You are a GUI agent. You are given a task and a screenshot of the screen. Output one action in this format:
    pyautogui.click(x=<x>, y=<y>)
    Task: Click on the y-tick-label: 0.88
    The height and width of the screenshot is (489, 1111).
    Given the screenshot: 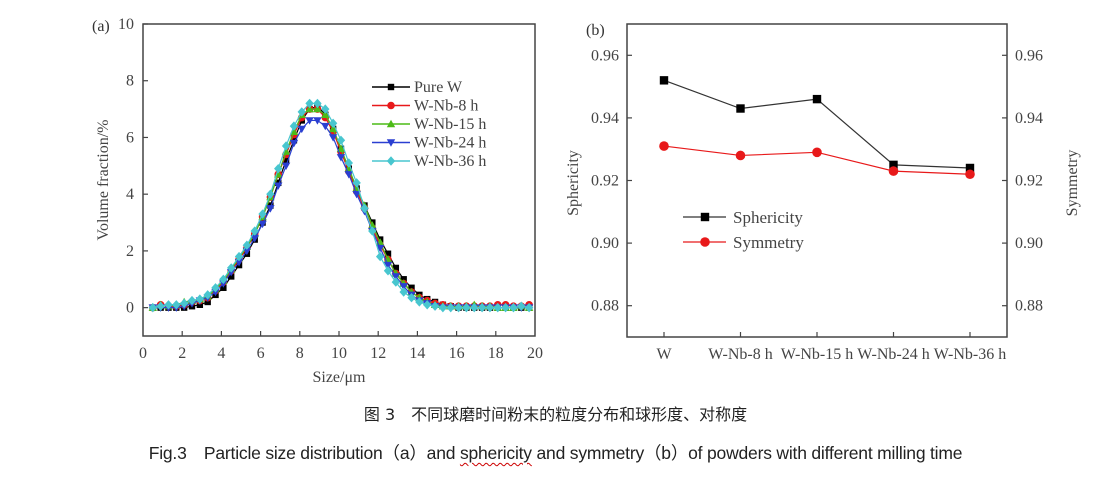 What is the action you would take?
    pyautogui.click(x=605, y=306)
    